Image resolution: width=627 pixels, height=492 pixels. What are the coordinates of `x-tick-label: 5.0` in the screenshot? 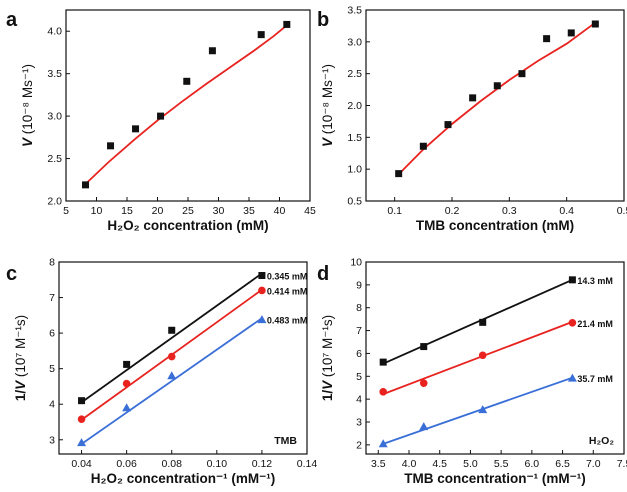 It's located at (470, 464).